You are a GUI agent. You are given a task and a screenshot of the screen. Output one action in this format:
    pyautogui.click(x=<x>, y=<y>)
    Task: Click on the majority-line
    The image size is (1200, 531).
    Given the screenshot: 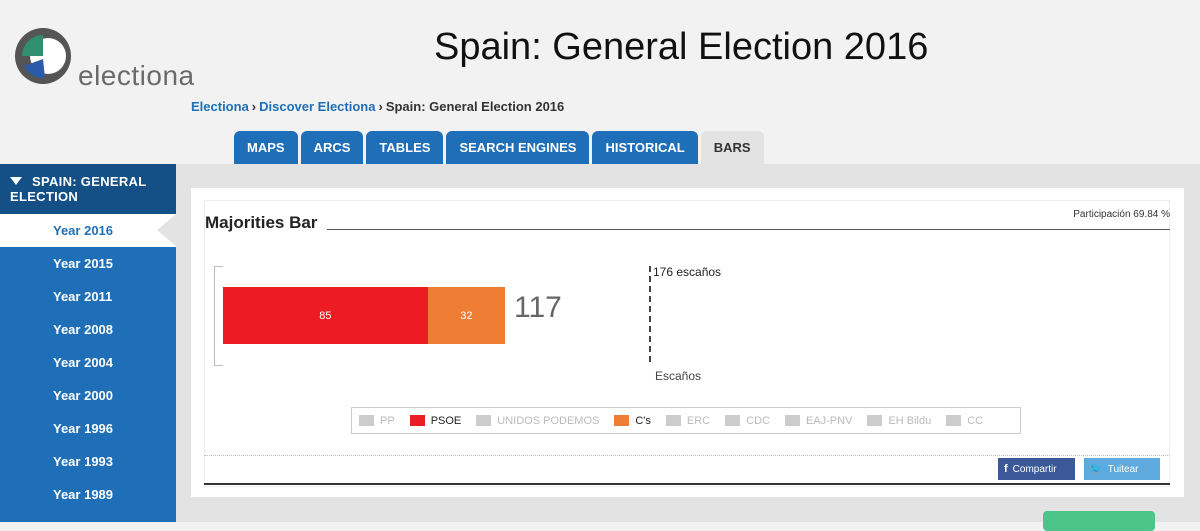 What is the action you would take?
    pyautogui.click(x=650, y=314)
    